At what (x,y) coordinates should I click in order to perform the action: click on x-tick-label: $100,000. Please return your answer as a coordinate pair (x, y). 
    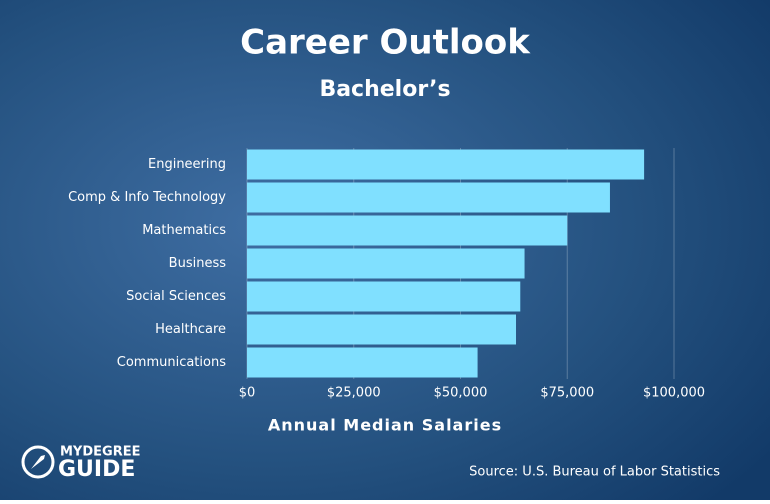
    Looking at the image, I should click on (674, 393).